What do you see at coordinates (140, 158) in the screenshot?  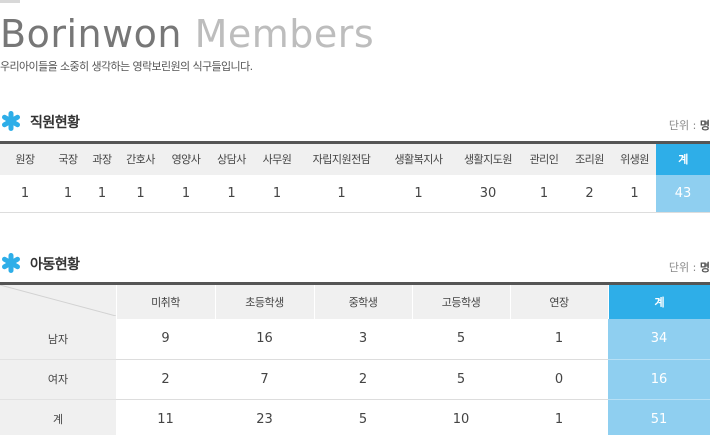 I see `staff-header-cell: 간호사` at bounding box center [140, 158].